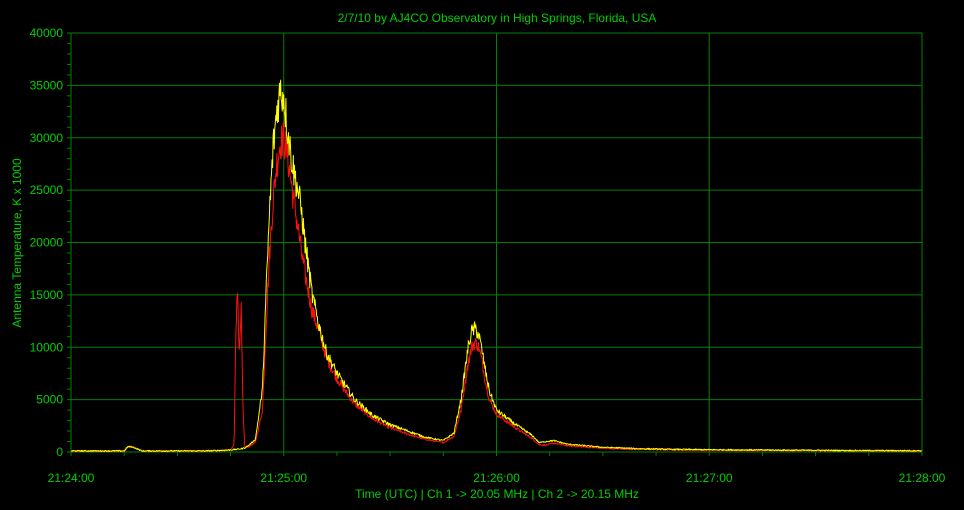 The image size is (964, 510). What do you see at coordinates (709, 478) in the screenshot?
I see `x-tick-label: 21:27:00` at bounding box center [709, 478].